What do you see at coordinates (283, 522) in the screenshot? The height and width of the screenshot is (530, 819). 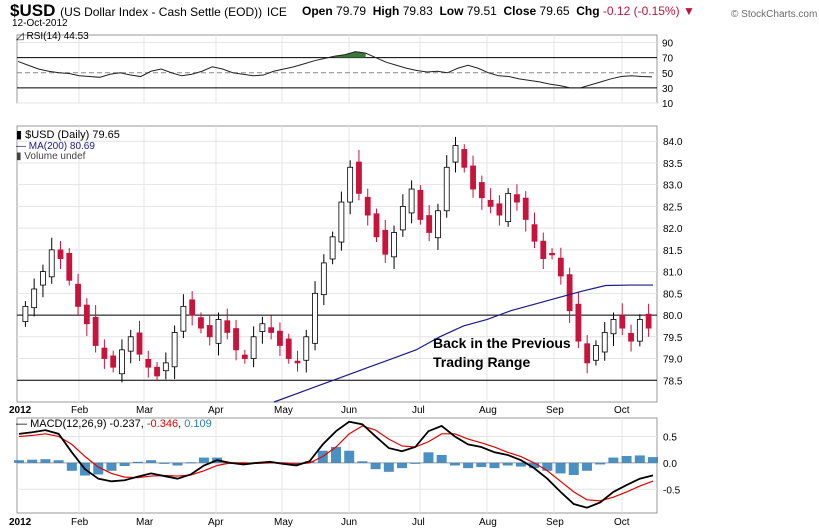 I see `macd-x-tick-label: May` at bounding box center [283, 522].